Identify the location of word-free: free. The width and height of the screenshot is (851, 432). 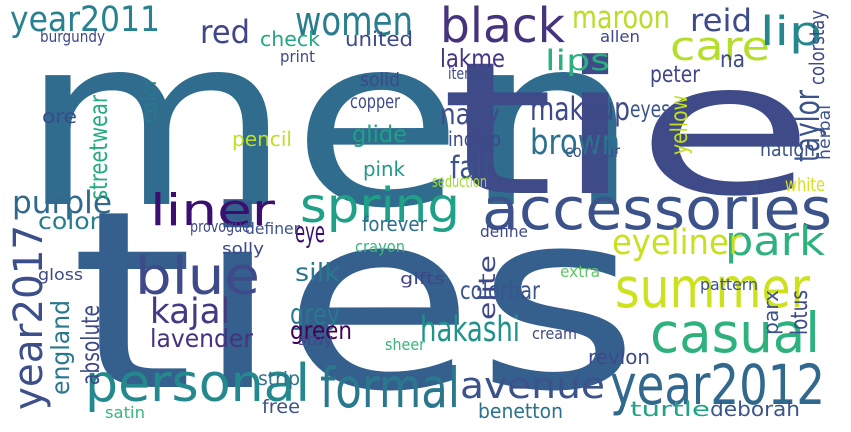
(281, 407).